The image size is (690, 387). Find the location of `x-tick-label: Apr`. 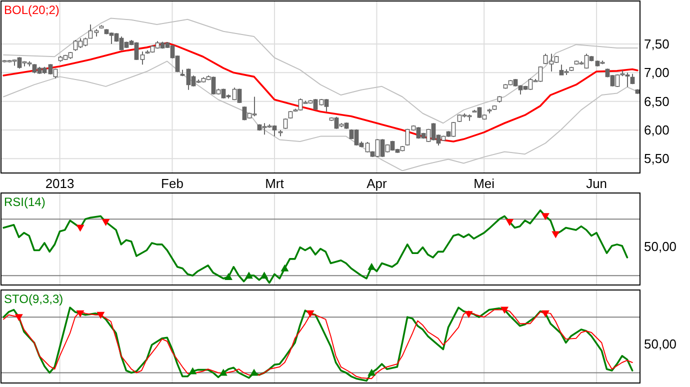

x-tick-label: Apr is located at coordinates (377, 183).